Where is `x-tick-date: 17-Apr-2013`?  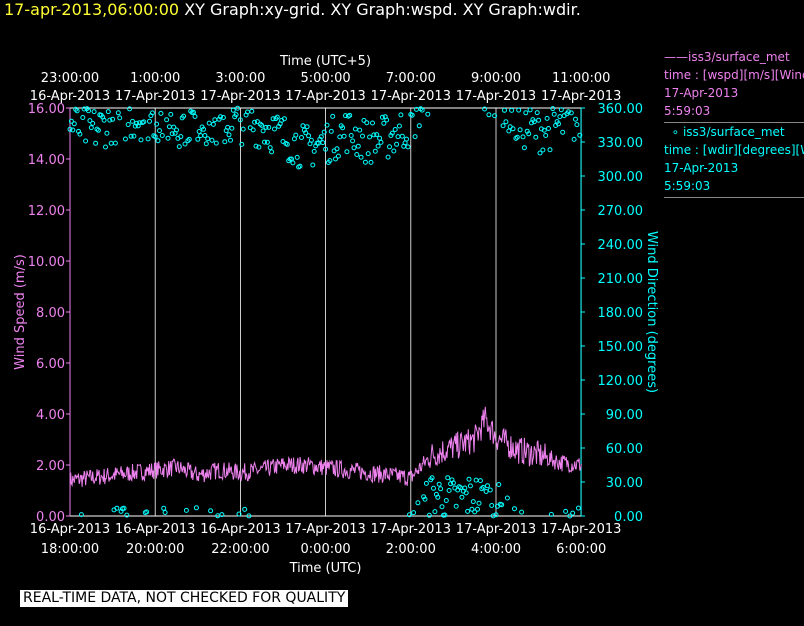
x-tick-date: 17-Apr-2013 is located at coordinates (581, 529).